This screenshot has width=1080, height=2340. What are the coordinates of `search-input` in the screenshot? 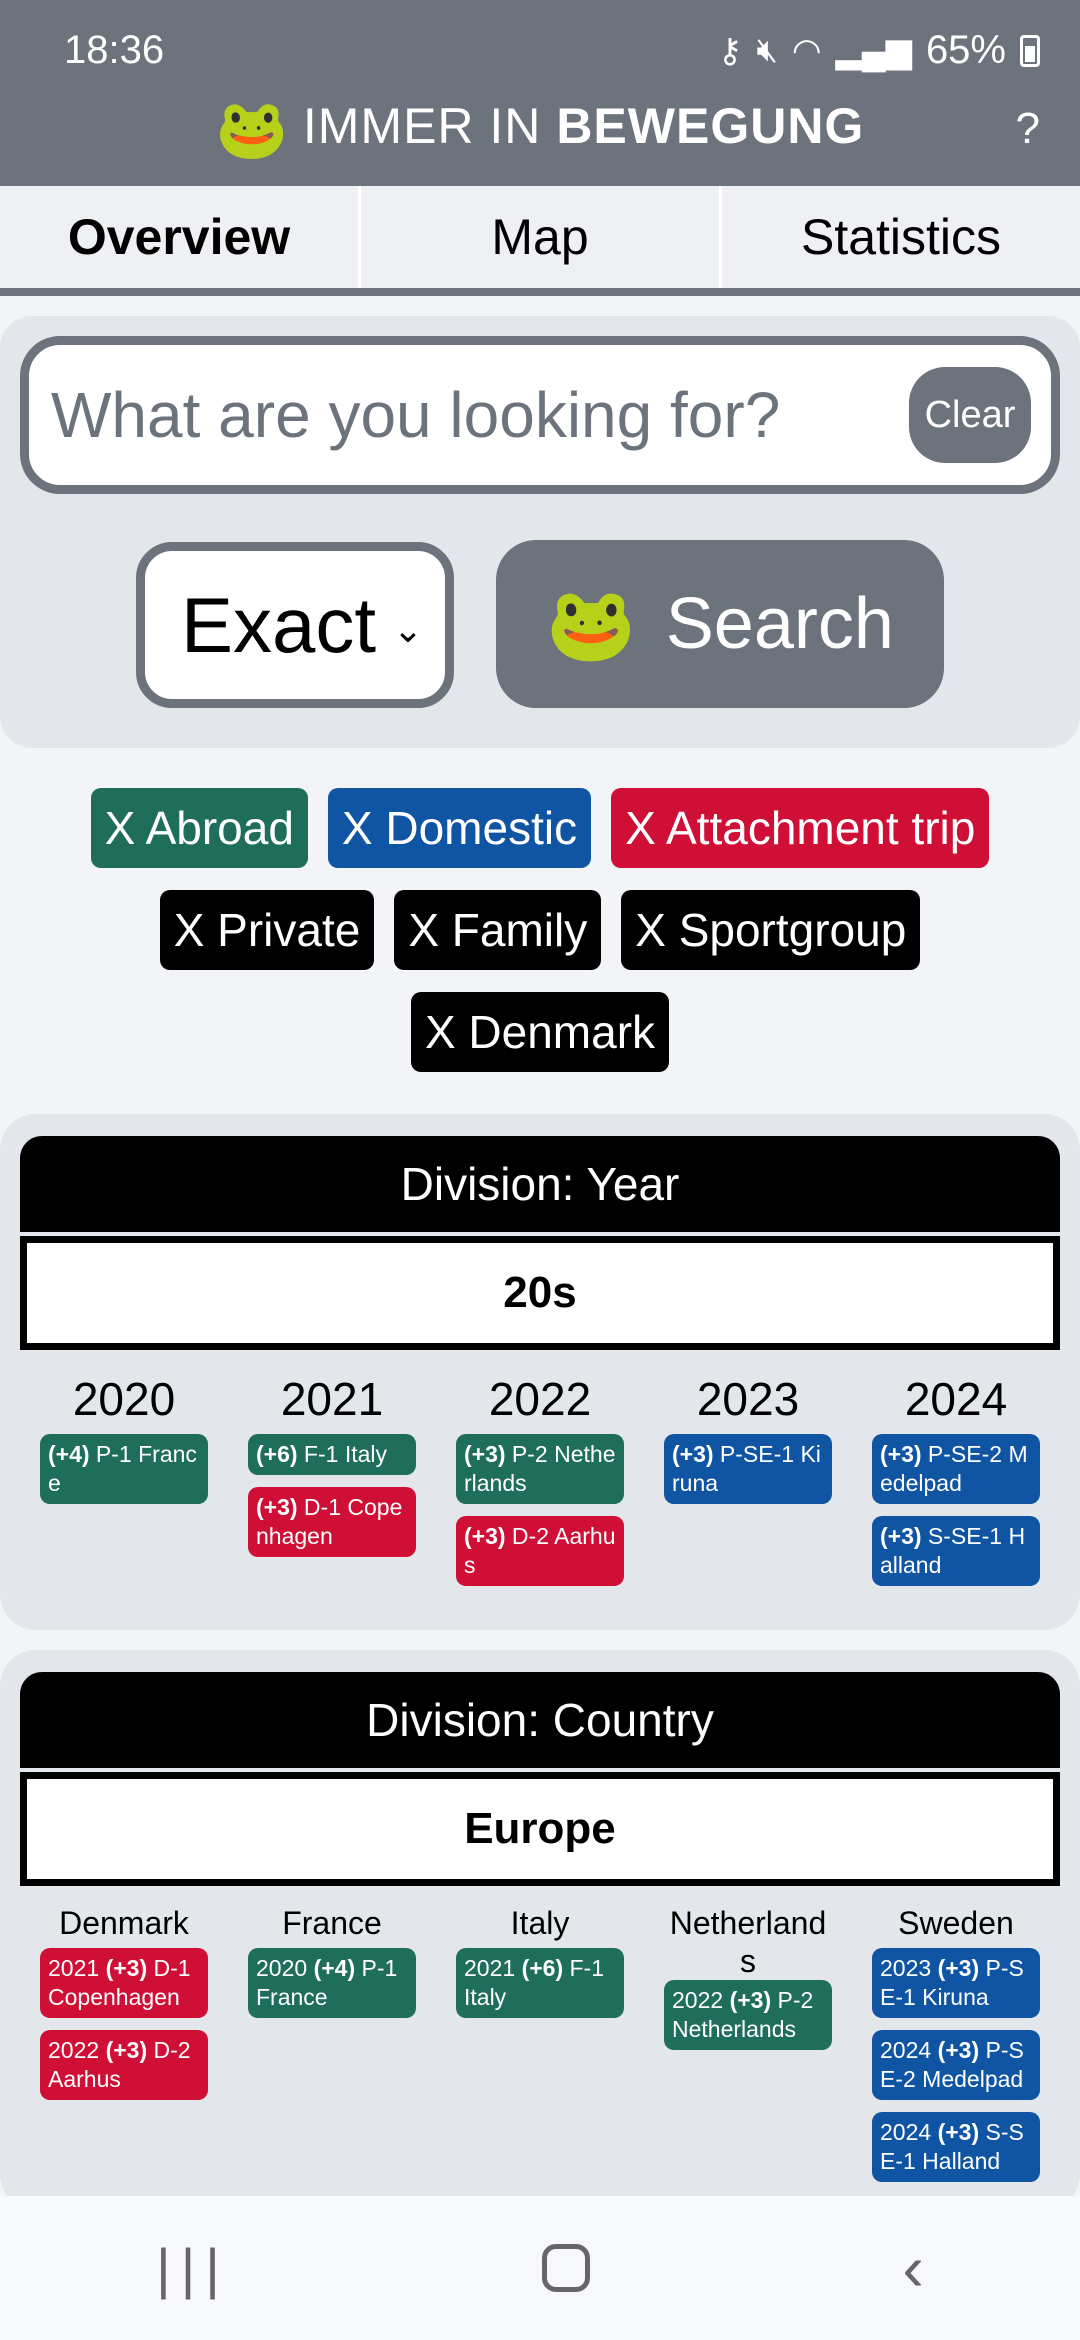 It's located at (471, 415).